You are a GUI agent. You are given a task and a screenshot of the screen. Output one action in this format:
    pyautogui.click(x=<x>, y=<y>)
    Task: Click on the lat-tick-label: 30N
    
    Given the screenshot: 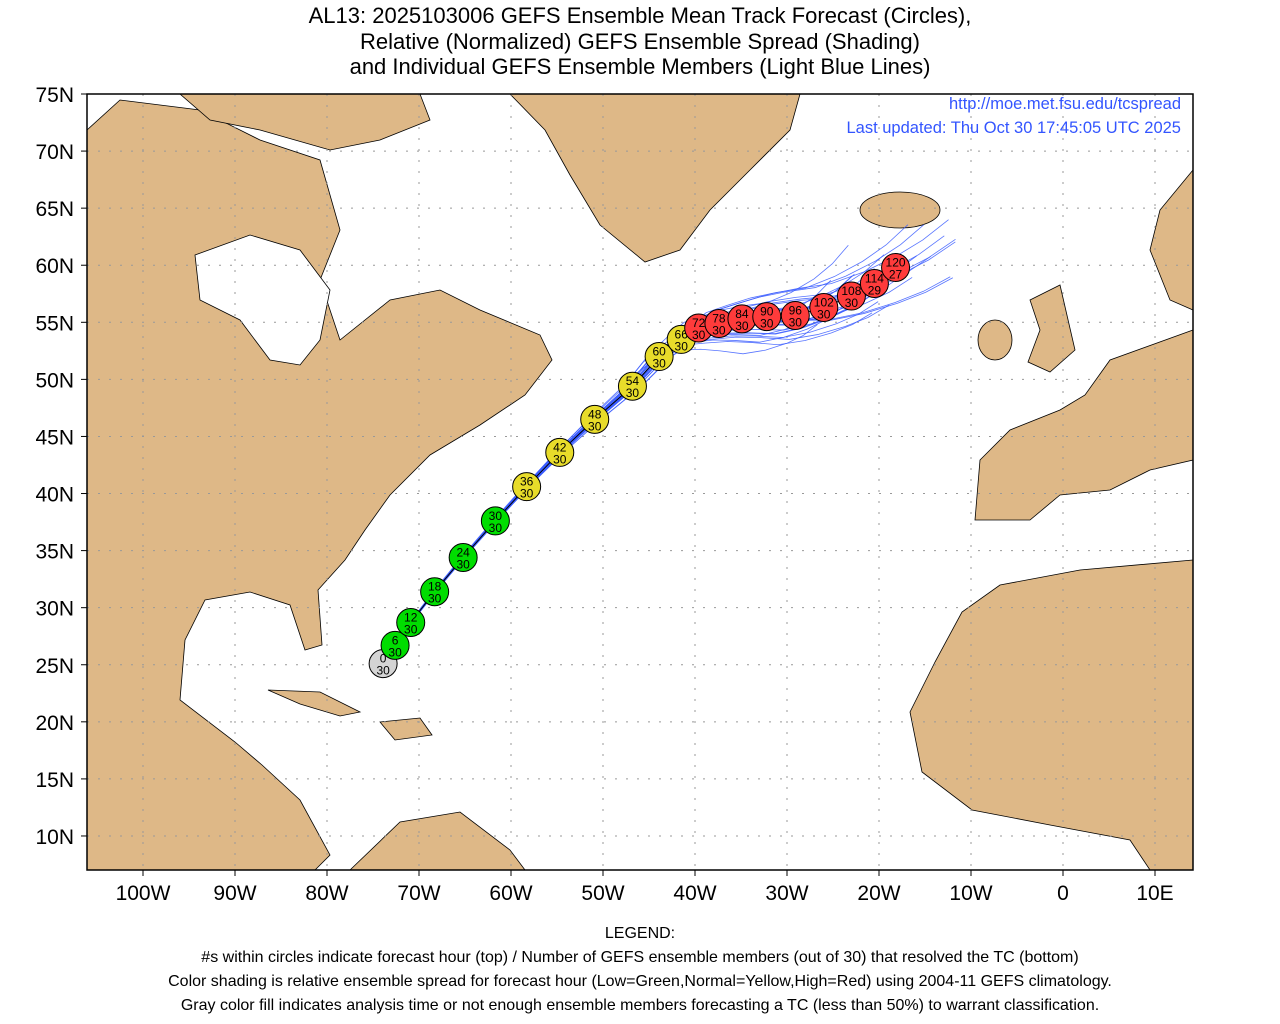 What is the action you would take?
    pyautogui.click(x=54, y=609)
    